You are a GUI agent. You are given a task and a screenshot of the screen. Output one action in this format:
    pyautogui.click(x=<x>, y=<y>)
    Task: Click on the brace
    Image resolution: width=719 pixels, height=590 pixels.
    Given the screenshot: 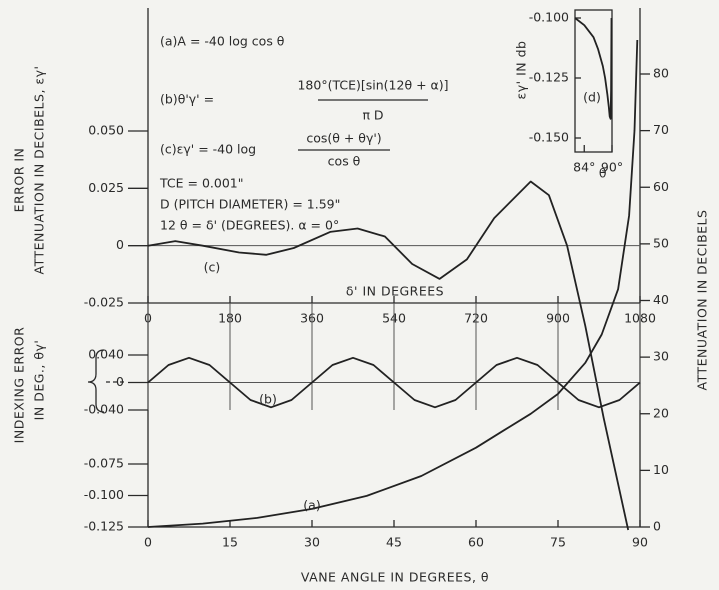 What is the action you would take?
    pyautogui.click(x=96, y=381)
    